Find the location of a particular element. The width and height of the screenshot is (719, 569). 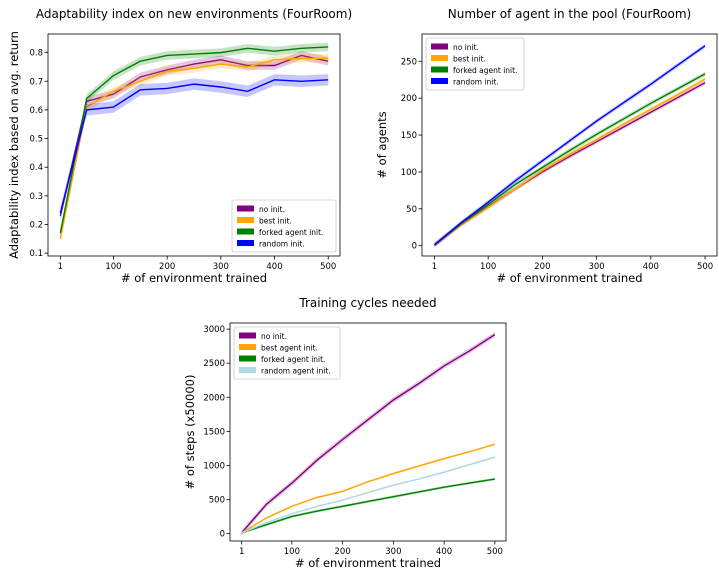

y-tick-label: 250 is located at coordinates (409, 62).